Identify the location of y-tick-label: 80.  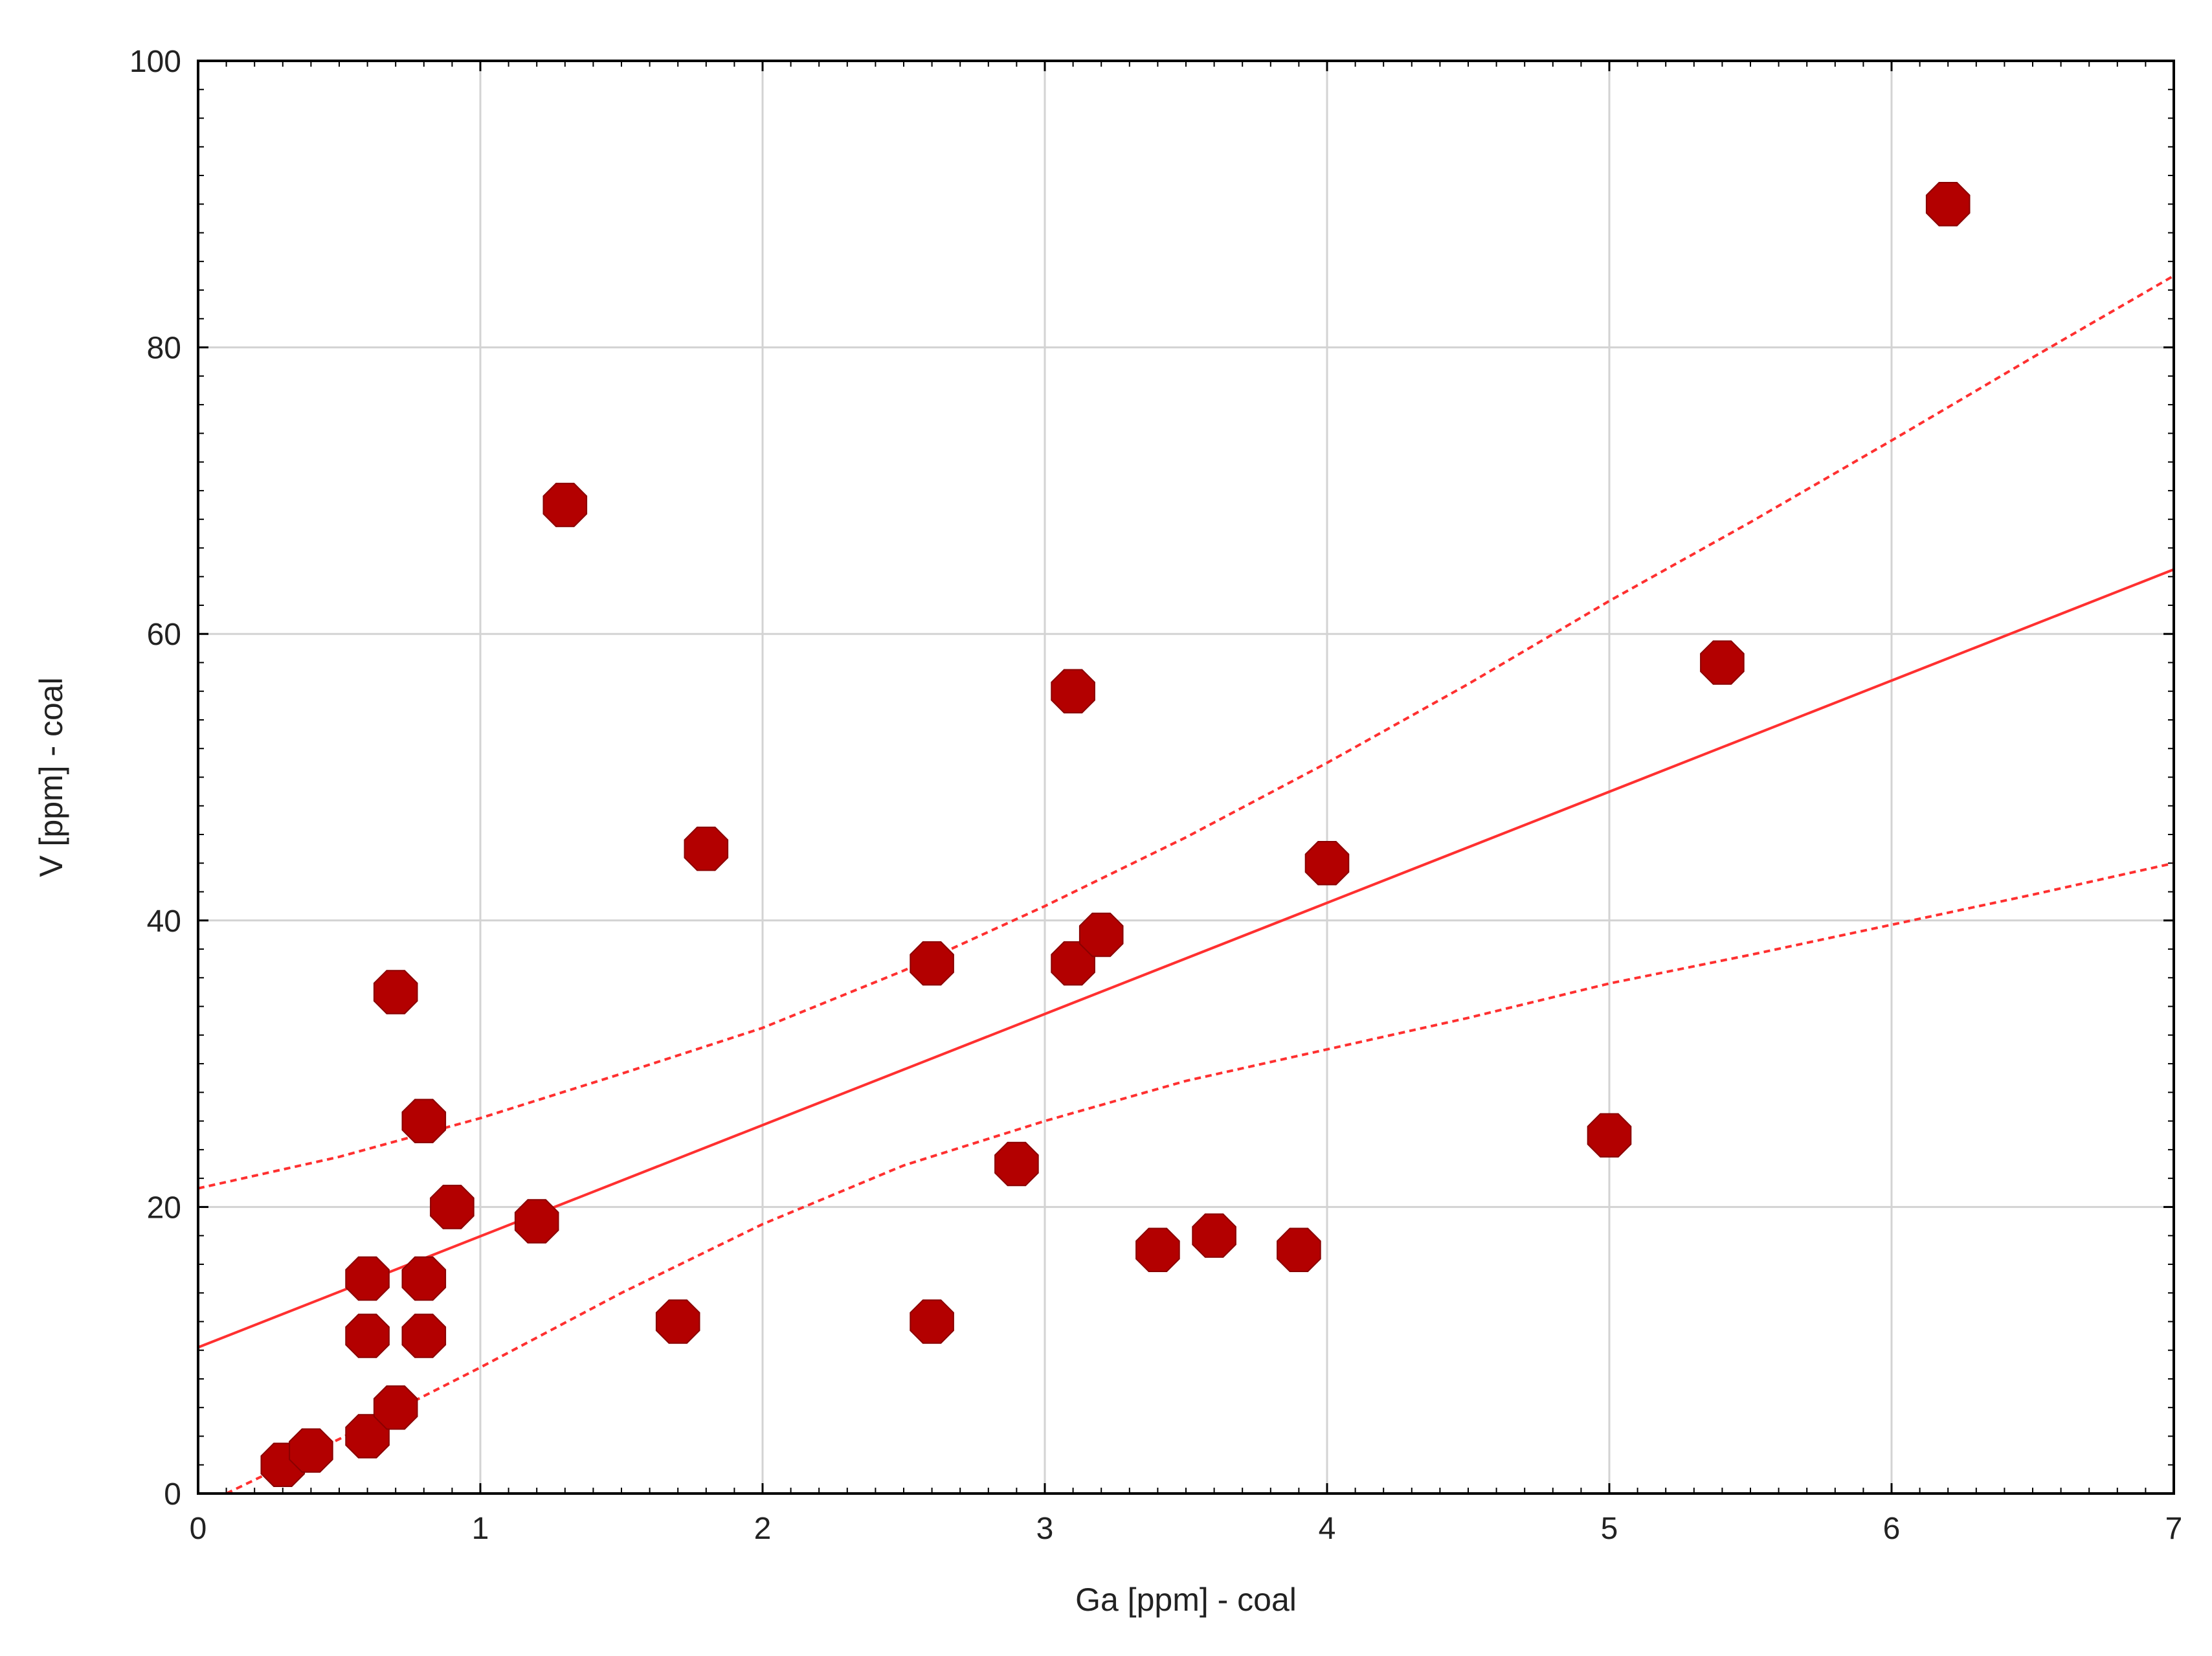
(164, 348).